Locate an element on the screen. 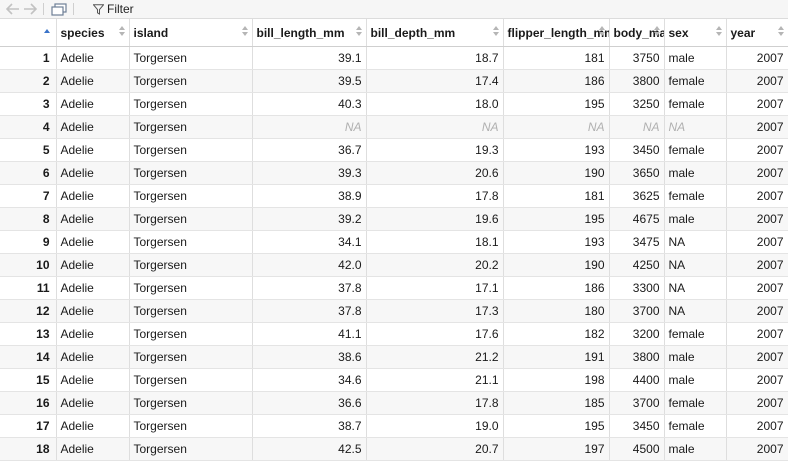 This screenshot has width=788, height=461. toolbar-divider is located at coordinates (73, 9).